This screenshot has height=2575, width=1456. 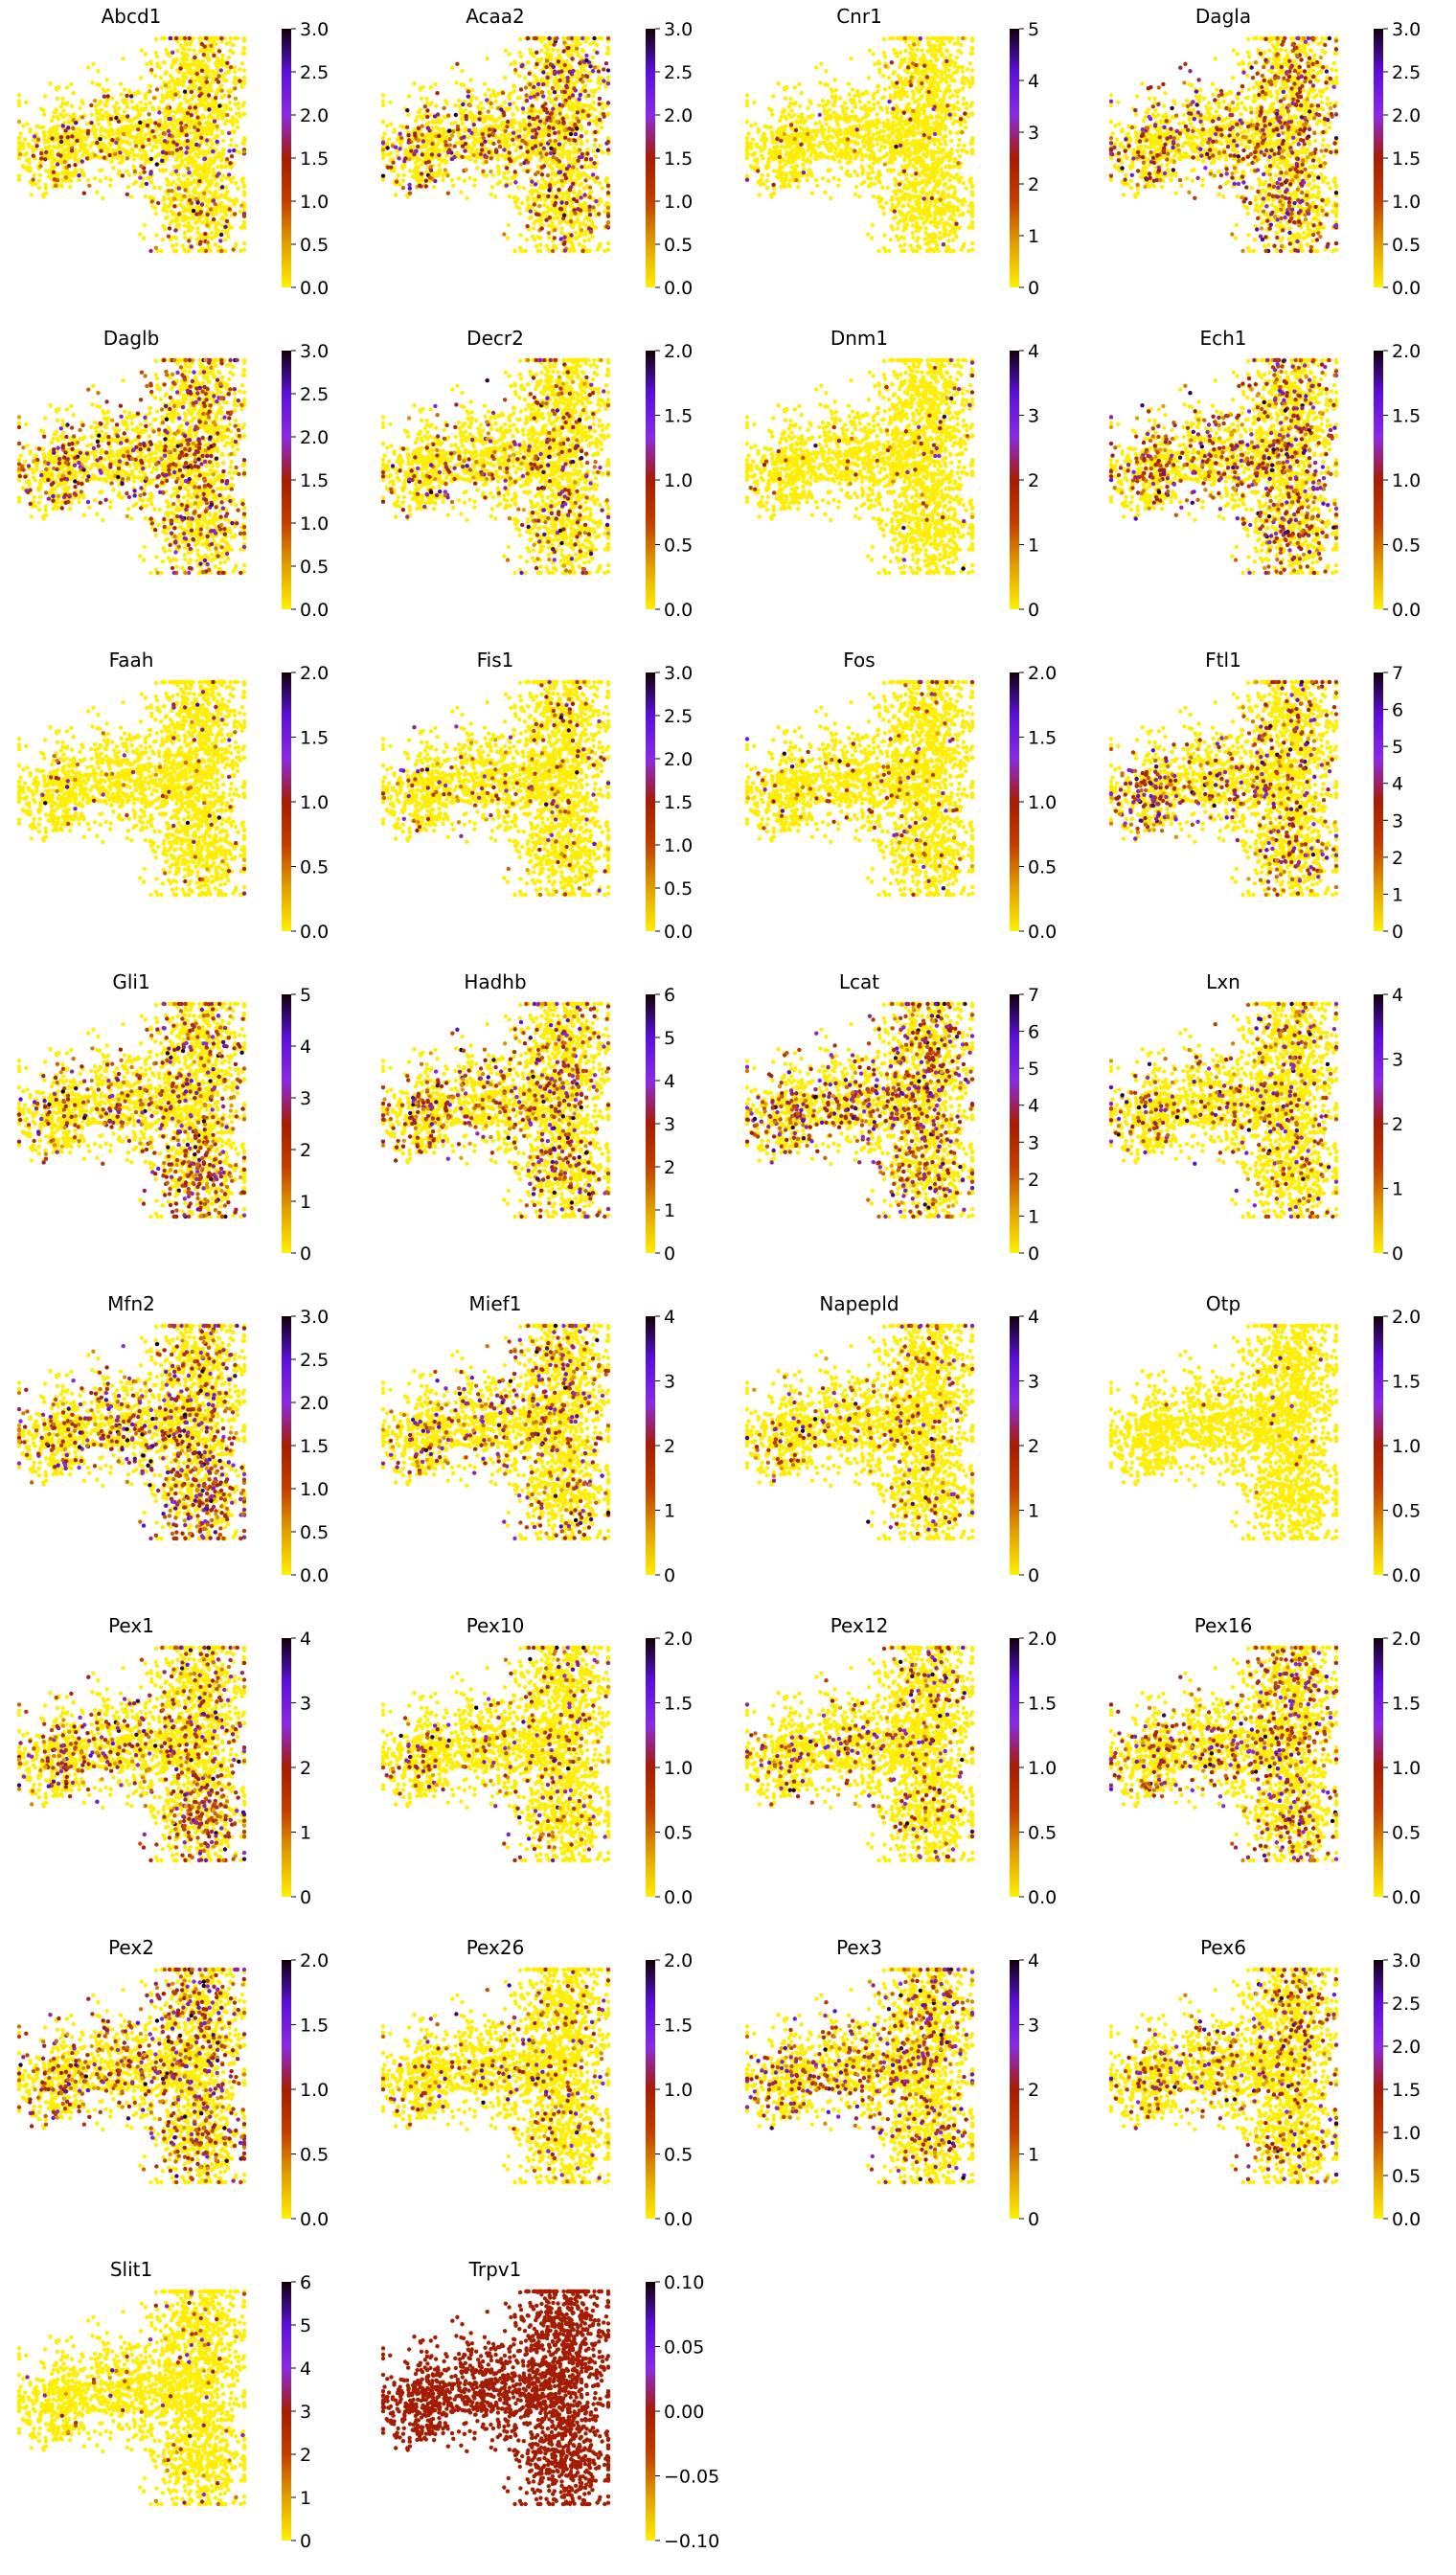 I want to click on colorbar-tick-label: 2.5, so click(x=314, y=72).